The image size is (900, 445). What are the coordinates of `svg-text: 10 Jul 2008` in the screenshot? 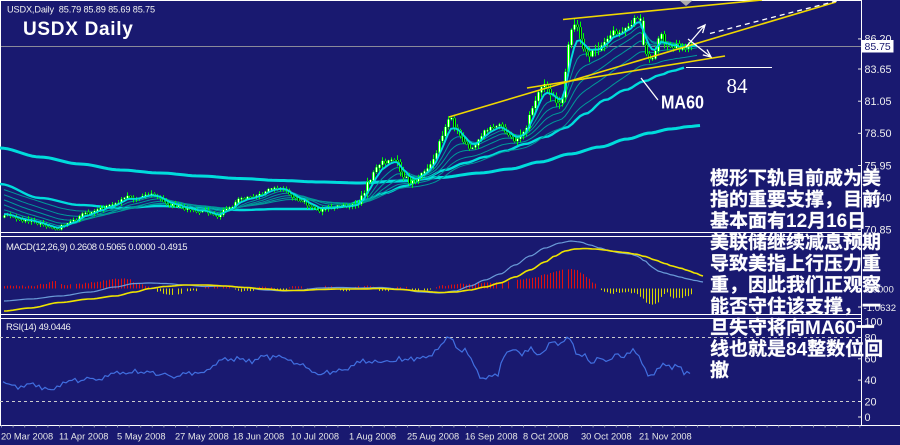 It's located at (315, 436).